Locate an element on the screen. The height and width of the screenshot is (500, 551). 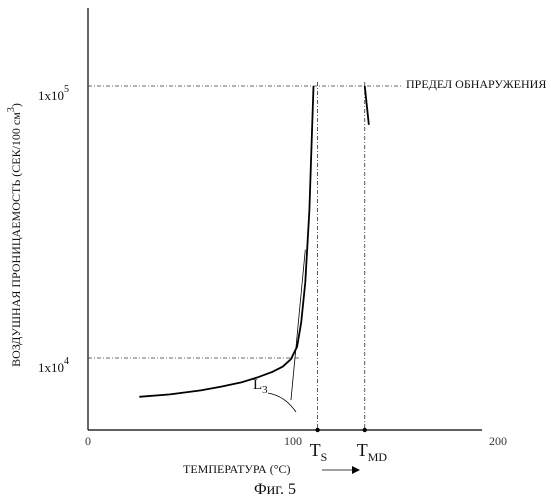
marker-label-1: TMD is located at coordinates (372, 452).